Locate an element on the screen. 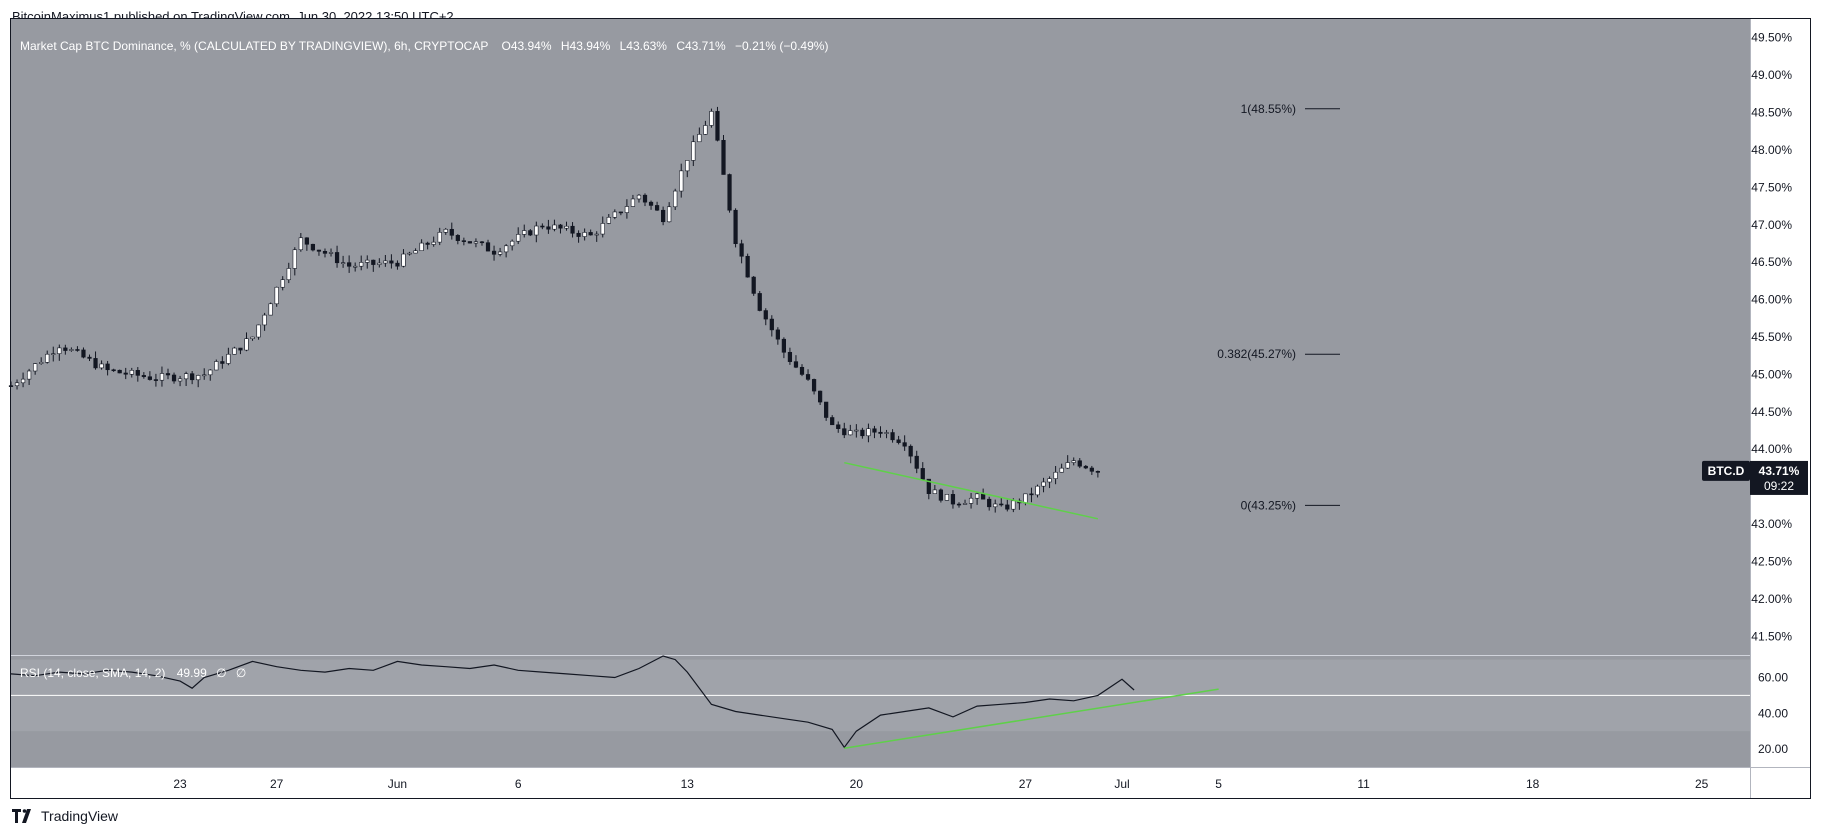 This screenshot has height=836, width=1824. time-tick-label: Jul is located at coordinates (1121, 784).